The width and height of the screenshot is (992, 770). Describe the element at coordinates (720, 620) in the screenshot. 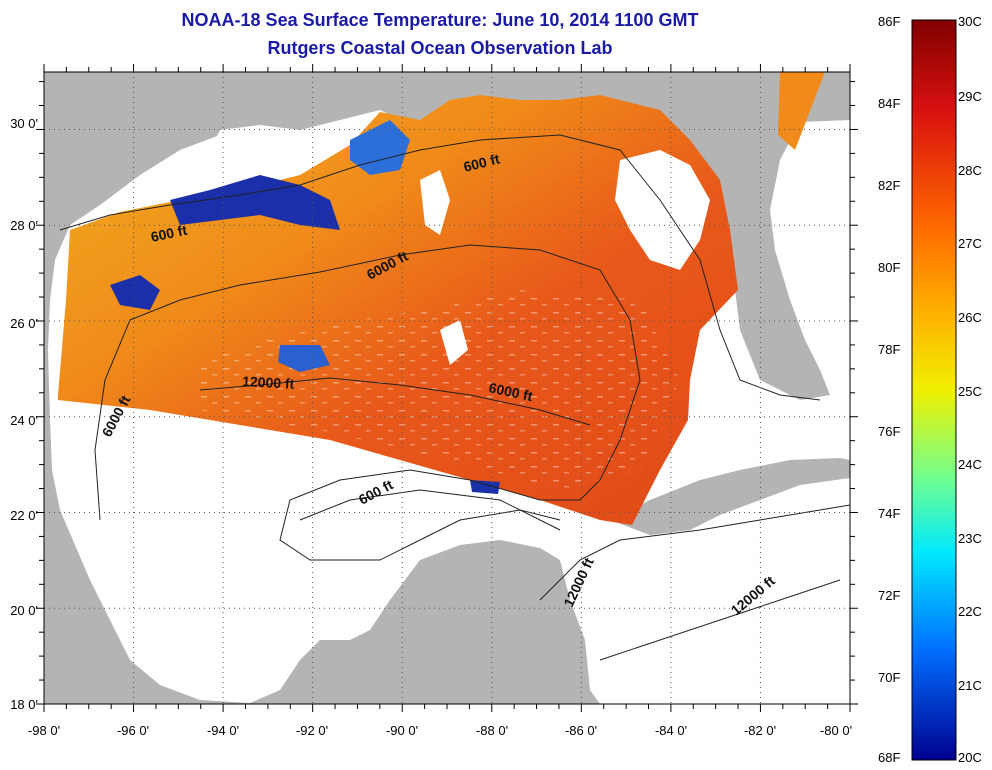

I see `contour-carib-b` at that location.